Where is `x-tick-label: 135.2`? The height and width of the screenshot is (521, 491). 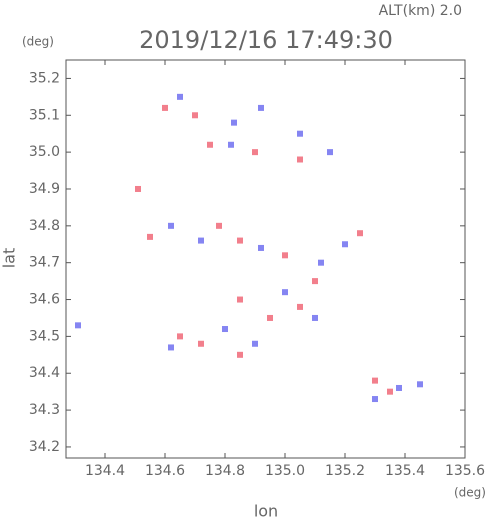 x-tick-label: 135.2 is located at coordinates (345, 471).